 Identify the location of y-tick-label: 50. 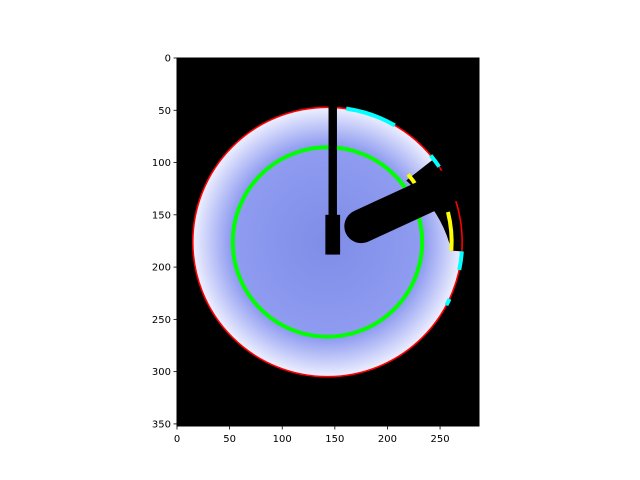
(164, 111).